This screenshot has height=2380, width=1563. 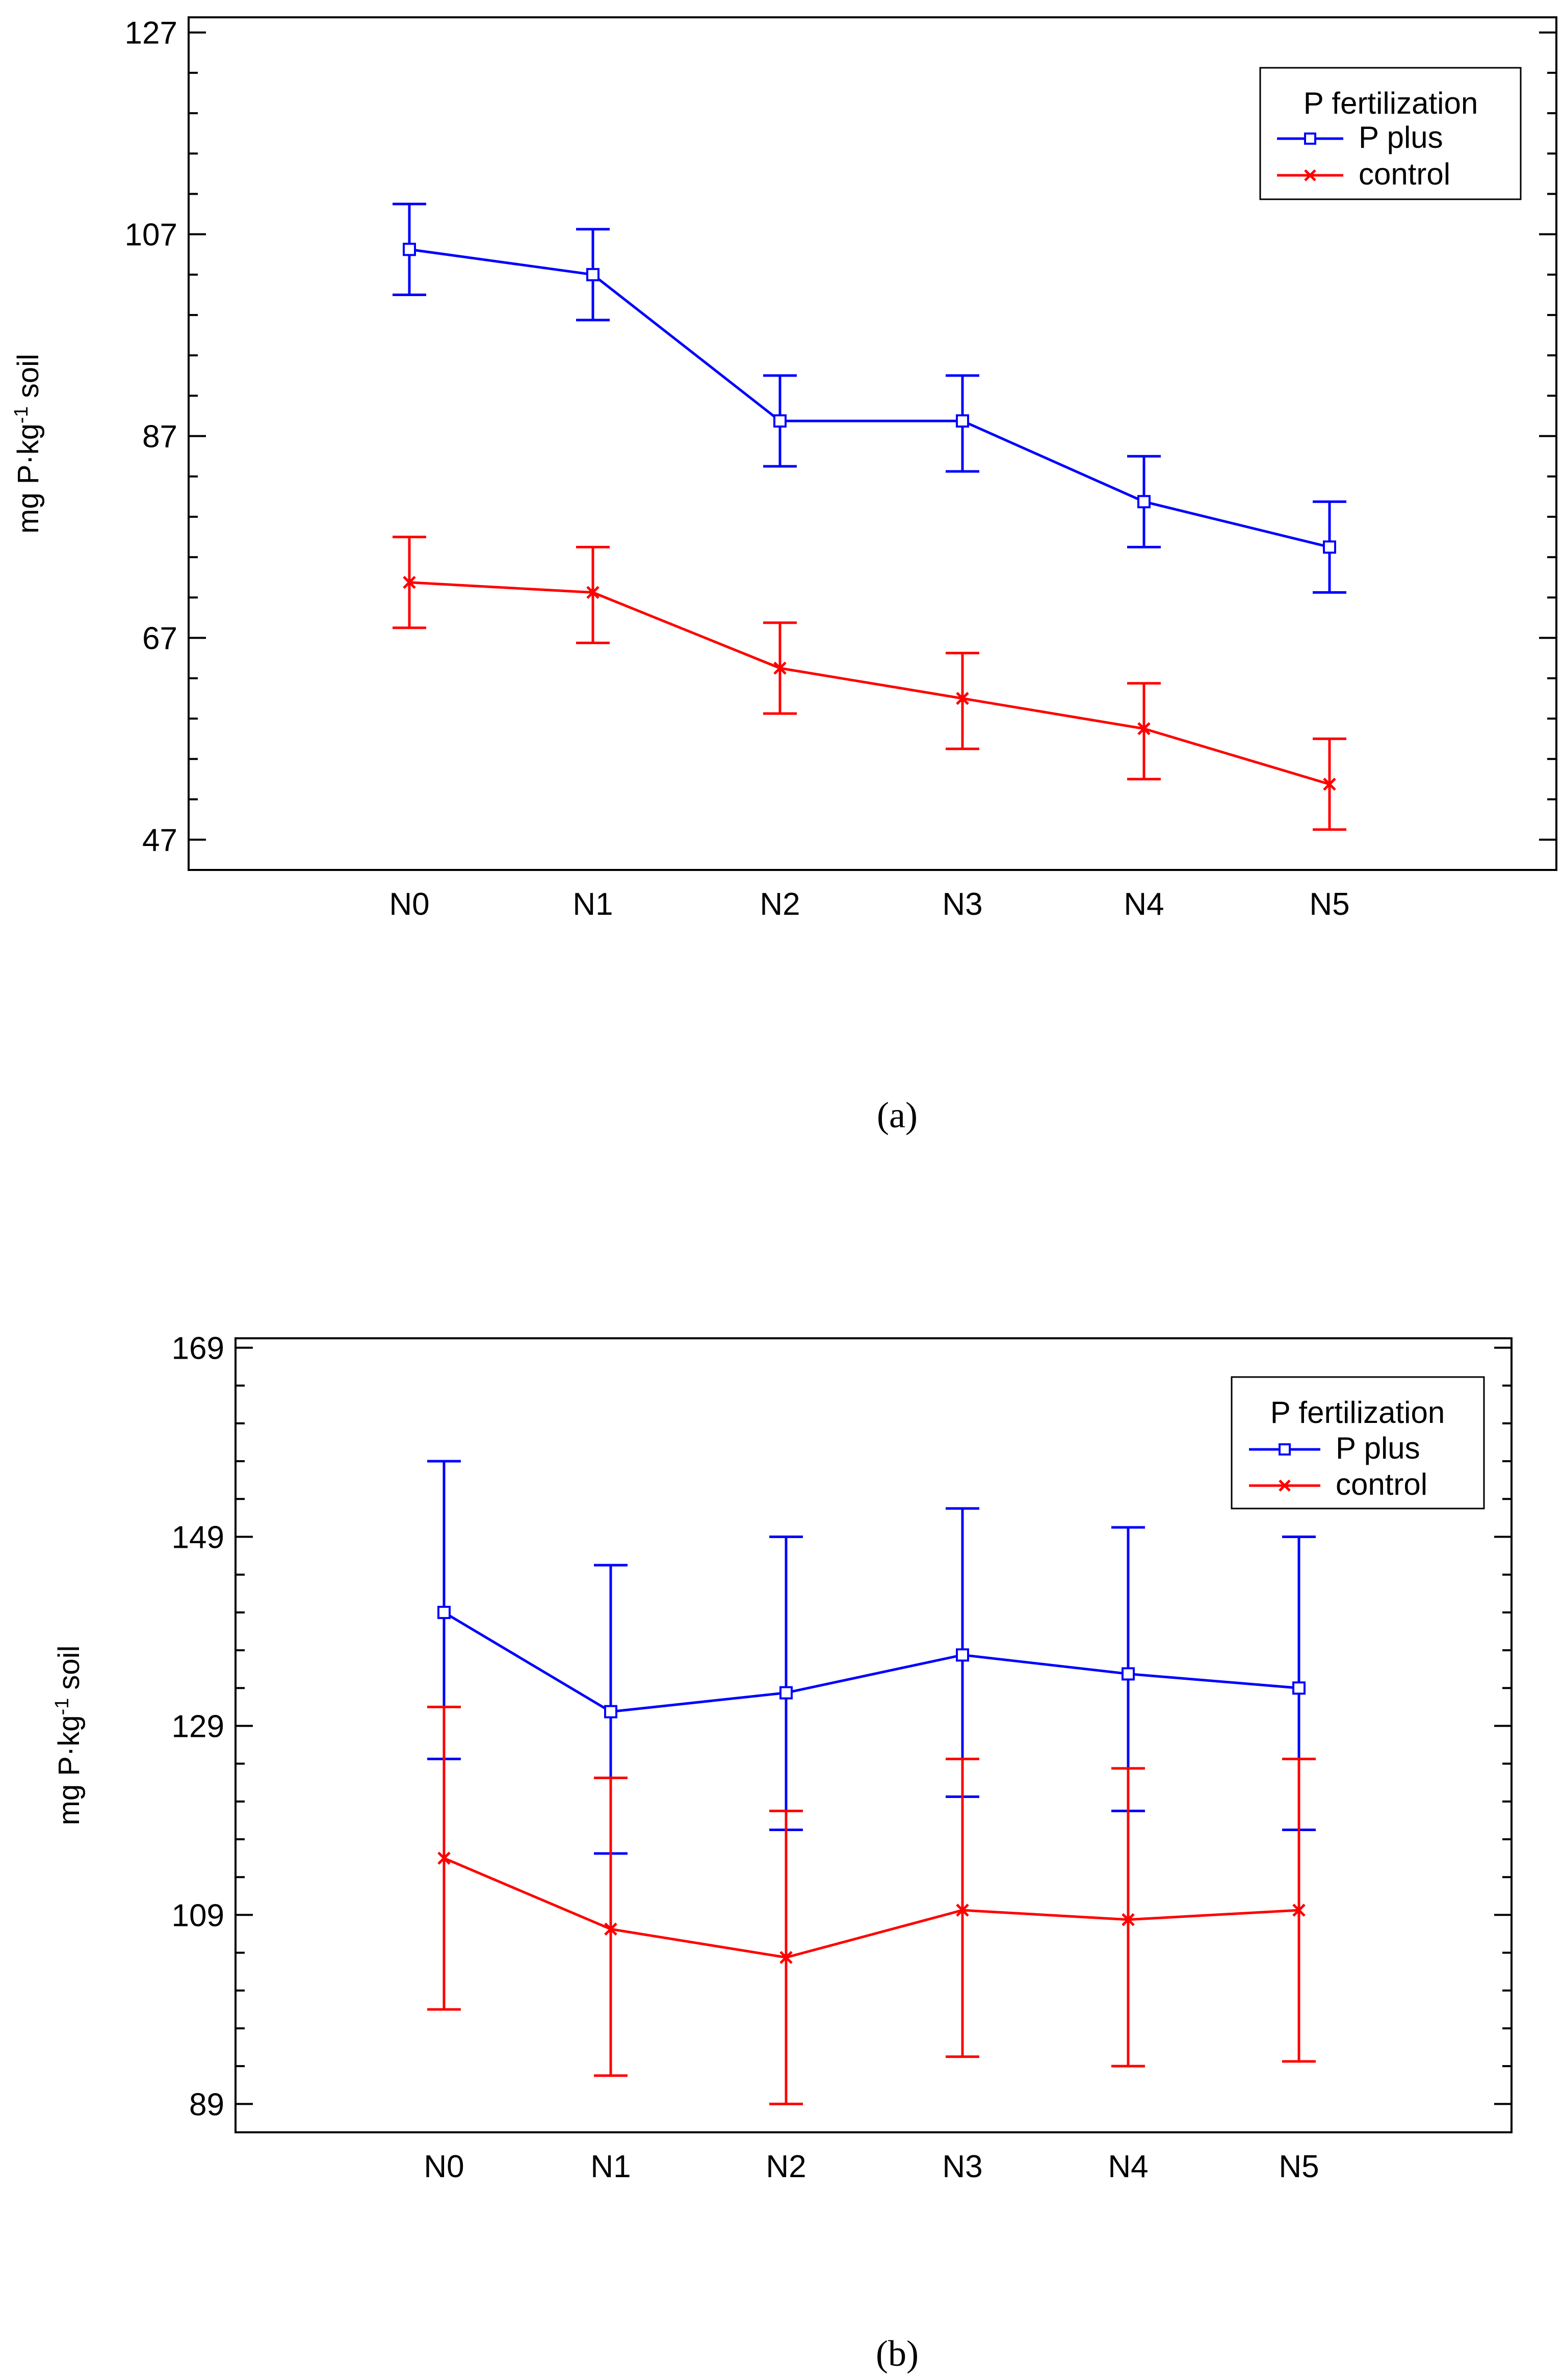 What do you see at coordinates (198, 1348) in the screenshot?
I see `y-tick-label: 169` at bounding box center [198, 1348].